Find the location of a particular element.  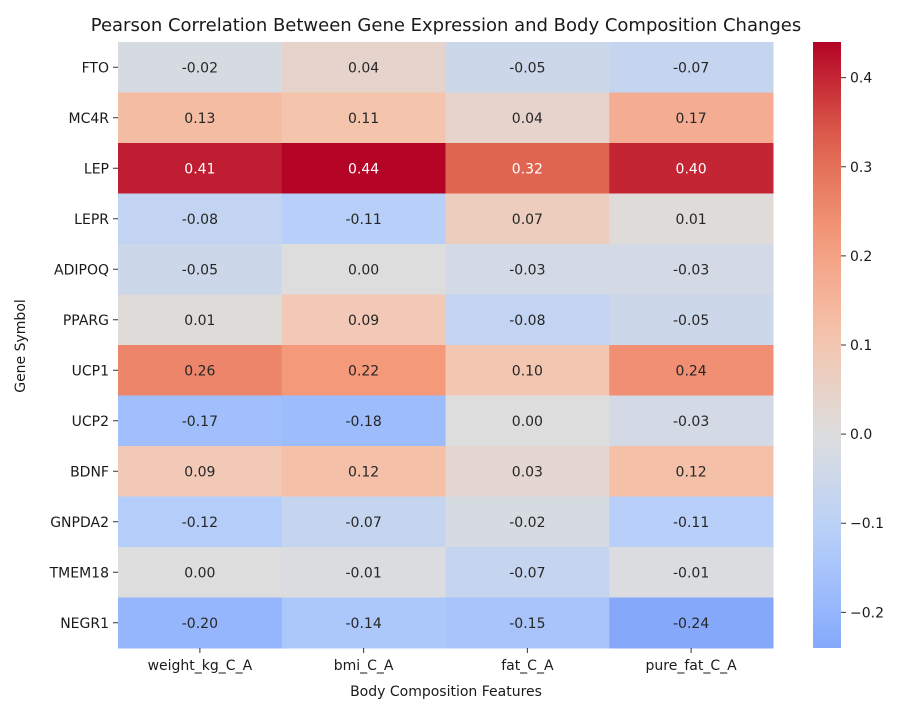

y-tick-label: MC4R is located at coordinates (89, 119).